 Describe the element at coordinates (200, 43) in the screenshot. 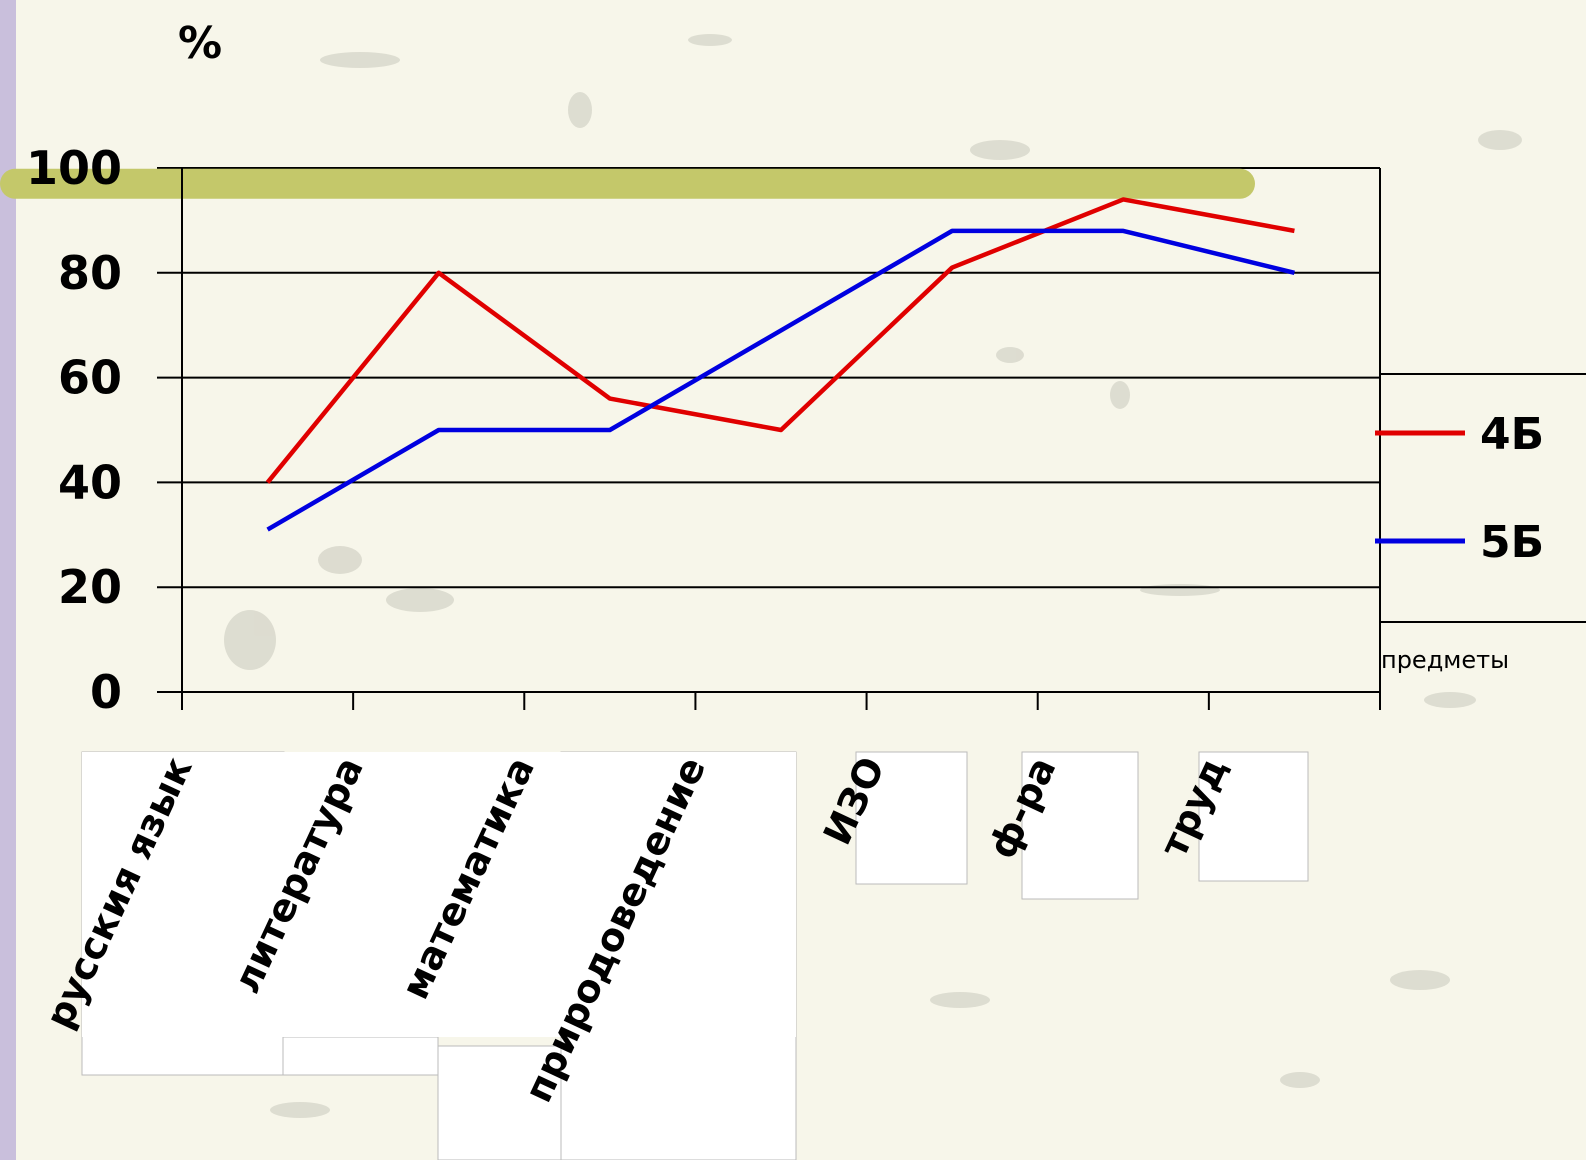

I see `y-axis-unit-label: %` at that location.